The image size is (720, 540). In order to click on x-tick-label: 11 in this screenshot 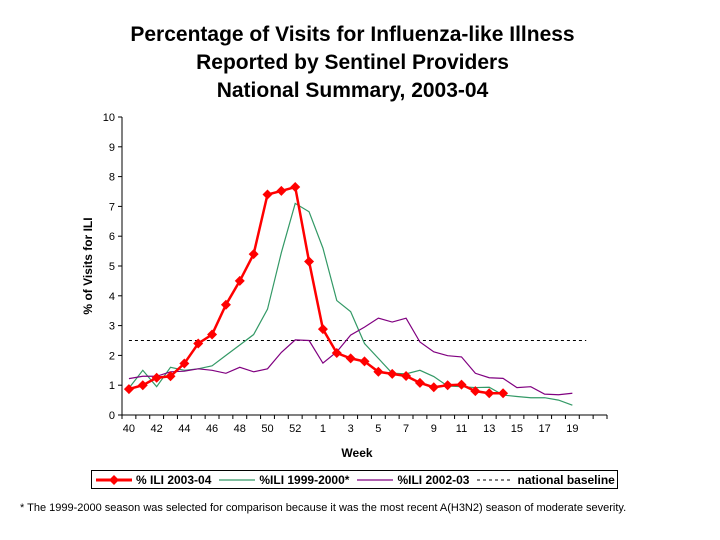, I will do `click(461, 429)`.